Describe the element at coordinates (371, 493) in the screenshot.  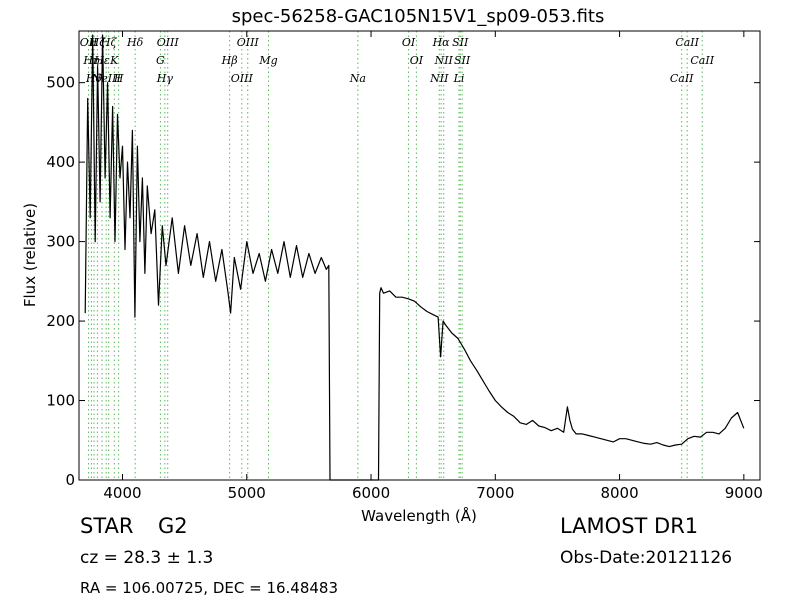
I see `x-tick-label: 6000` at that location.